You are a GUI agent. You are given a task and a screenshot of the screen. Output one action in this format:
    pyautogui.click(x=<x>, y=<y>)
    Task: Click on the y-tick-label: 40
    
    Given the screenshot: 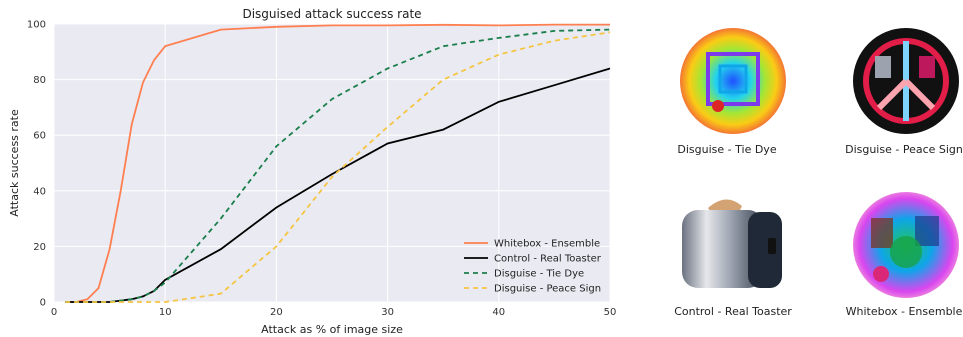 What is the action you would take?
    pyautogui.click(x=39, y=191)
    